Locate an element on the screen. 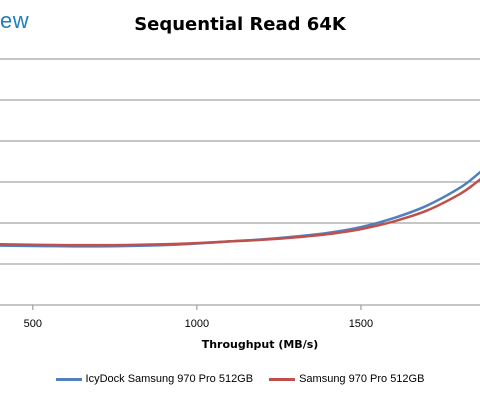 The width and height of the screenshot is (480, 401). logo-fragment: ew is located at coordinates (15, 20).